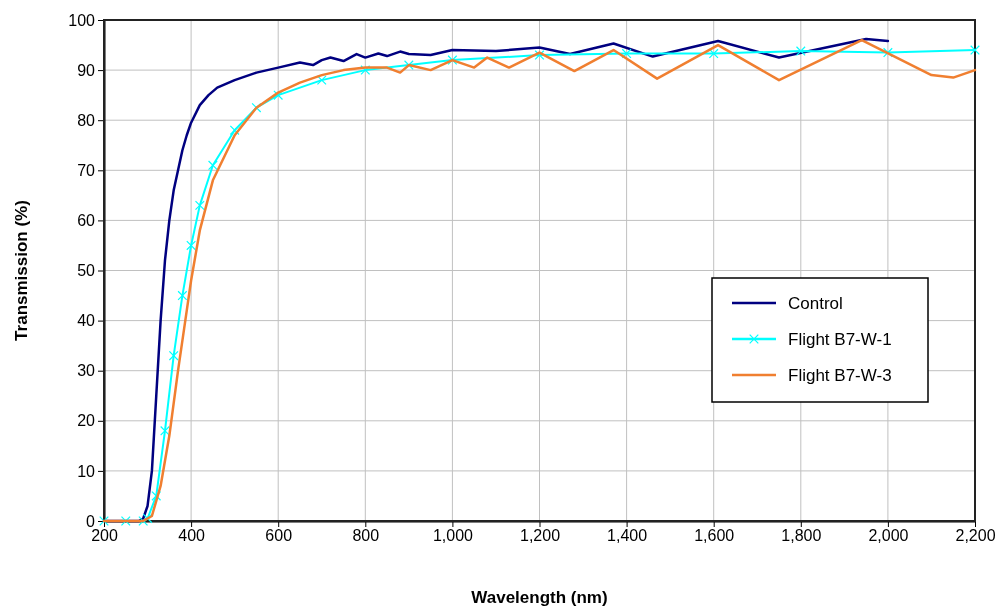 This screenshot has height=613, width=1002. Describe the element at coordinates (86, 471) in the screenshot. I see `y-tick-label: 10` at that location.